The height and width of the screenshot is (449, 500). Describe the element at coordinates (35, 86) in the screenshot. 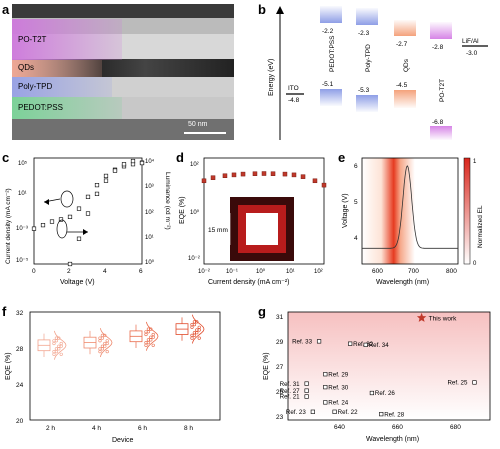

I see `layer-label: Poly-TPD` at that location.